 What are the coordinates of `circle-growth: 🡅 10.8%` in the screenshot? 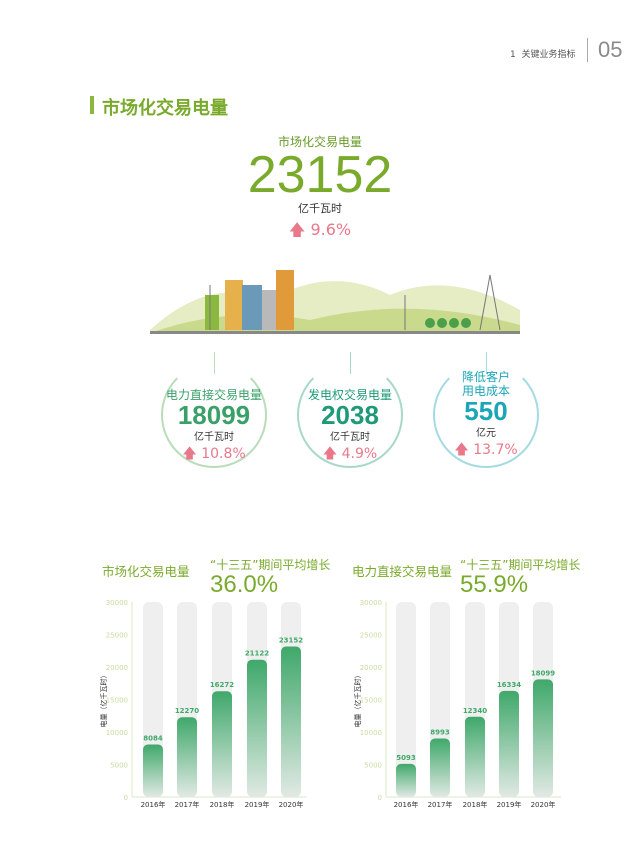 It's located at (214, 455).